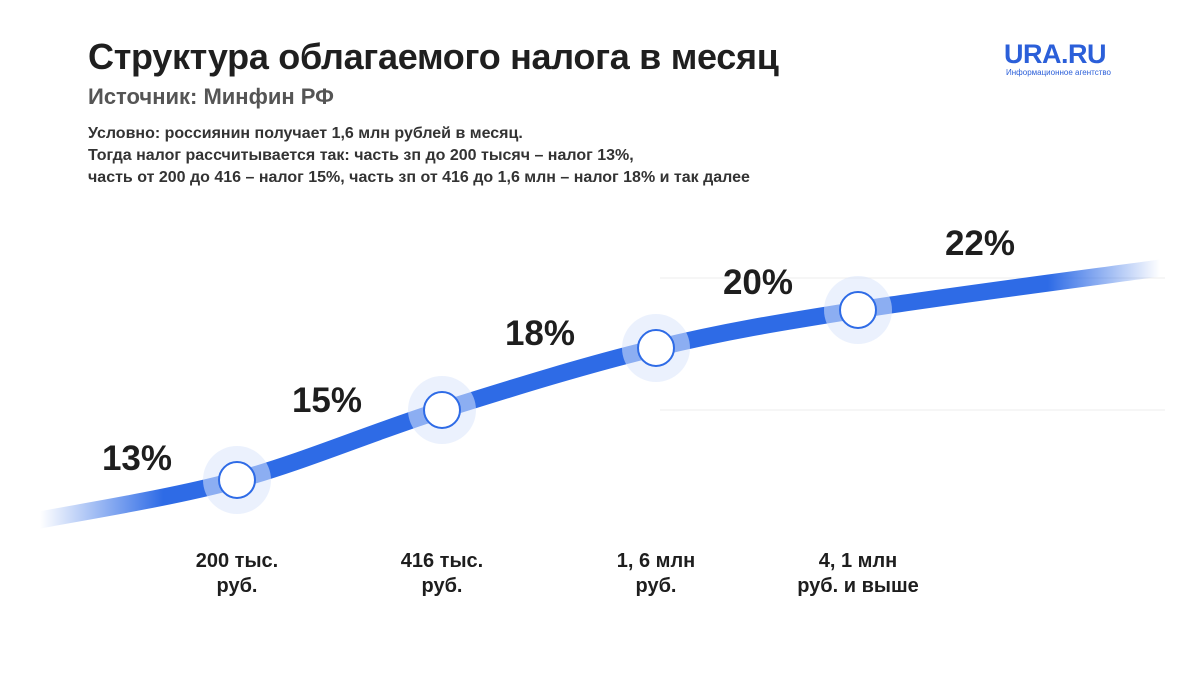 This screenshot has height=696, width=1200. Describe the element at coordinates (858, 573) in the screenshot. I see `threshold-label: 4, 1 млн руб. и выше` at that location.